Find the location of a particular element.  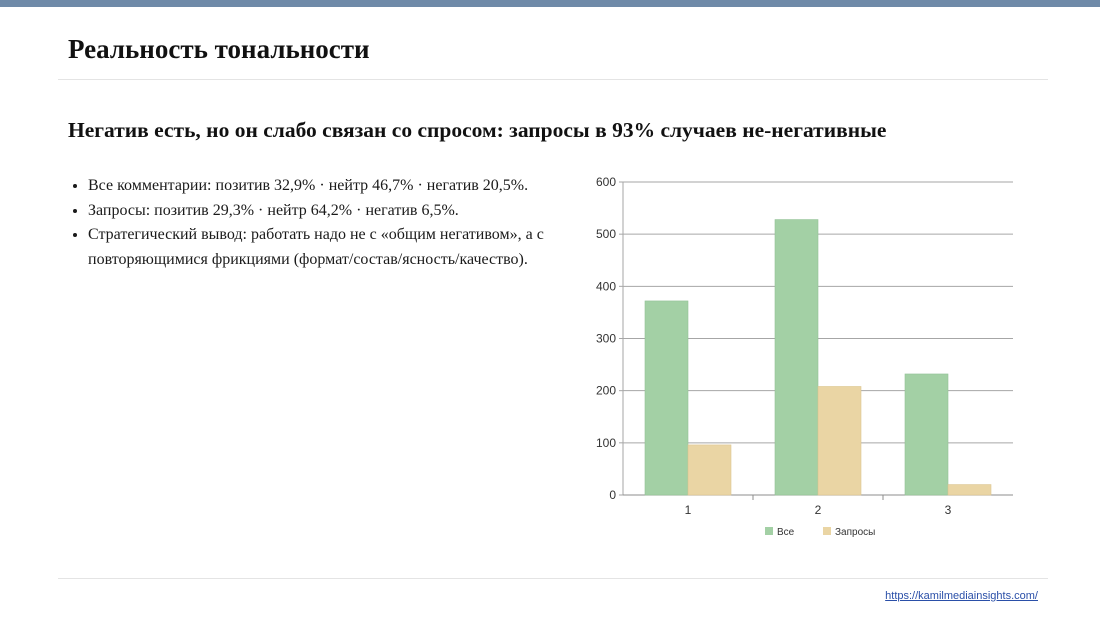

legend-requests-label: Запросы is located at coordinates (855, 532).